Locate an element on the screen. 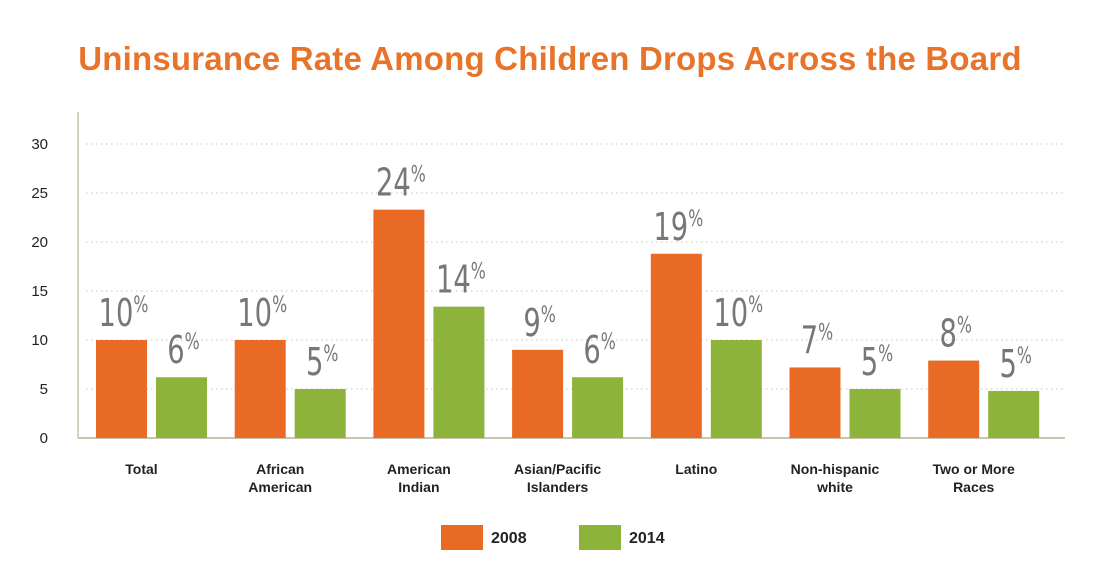 Image resolution: width=1100 pixels, height=581 pixels. data-label: 14% is located at coordinates (461, 279).